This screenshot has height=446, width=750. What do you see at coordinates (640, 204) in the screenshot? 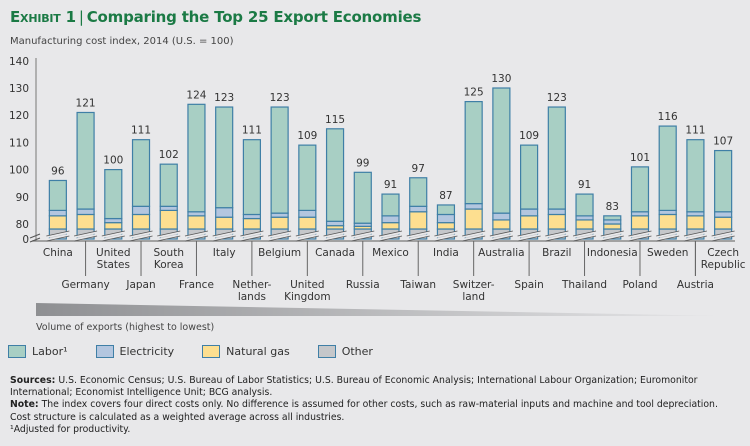
I see `bar-poland` at bounding box center [640, 204].